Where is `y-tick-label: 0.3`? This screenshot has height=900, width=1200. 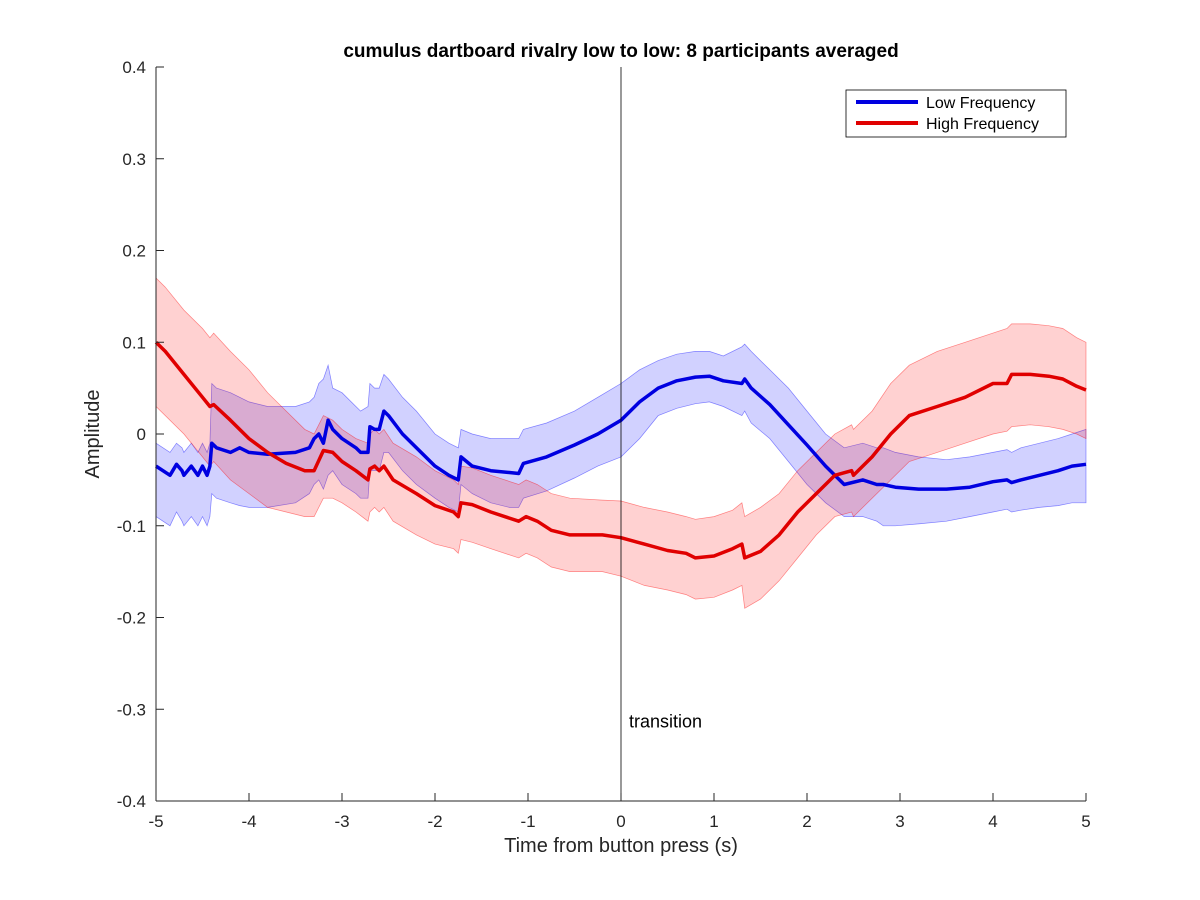
y-tick-label: 0.3 is located at coordinates (134, 159).